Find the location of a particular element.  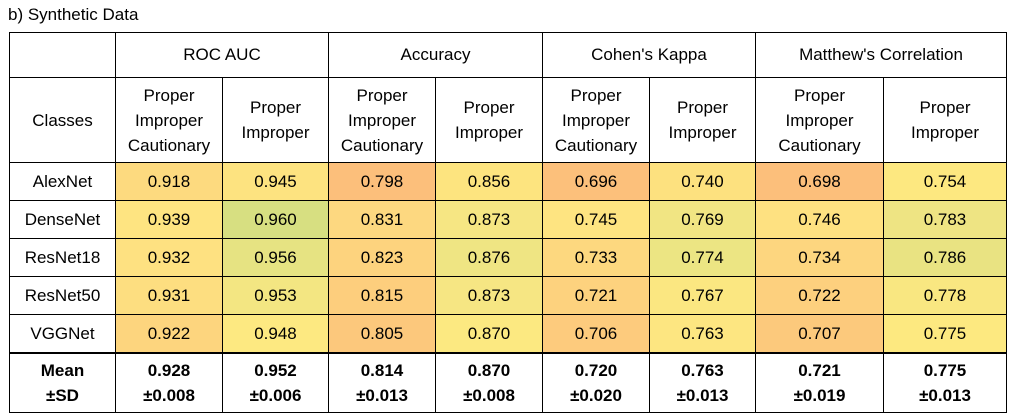

metric-value-cell: 0.733 is located at coordinates (596, 257).